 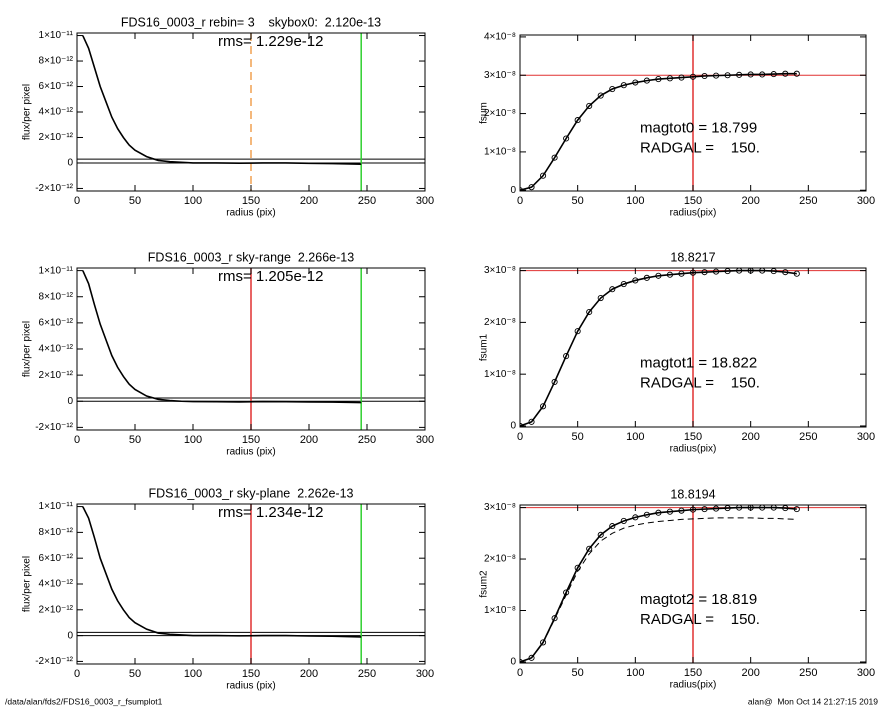 What do you see at coordinates (484, 584) in the screenshot?
I see `y-axis-label: fsum2` at bounding box center [484, 584].